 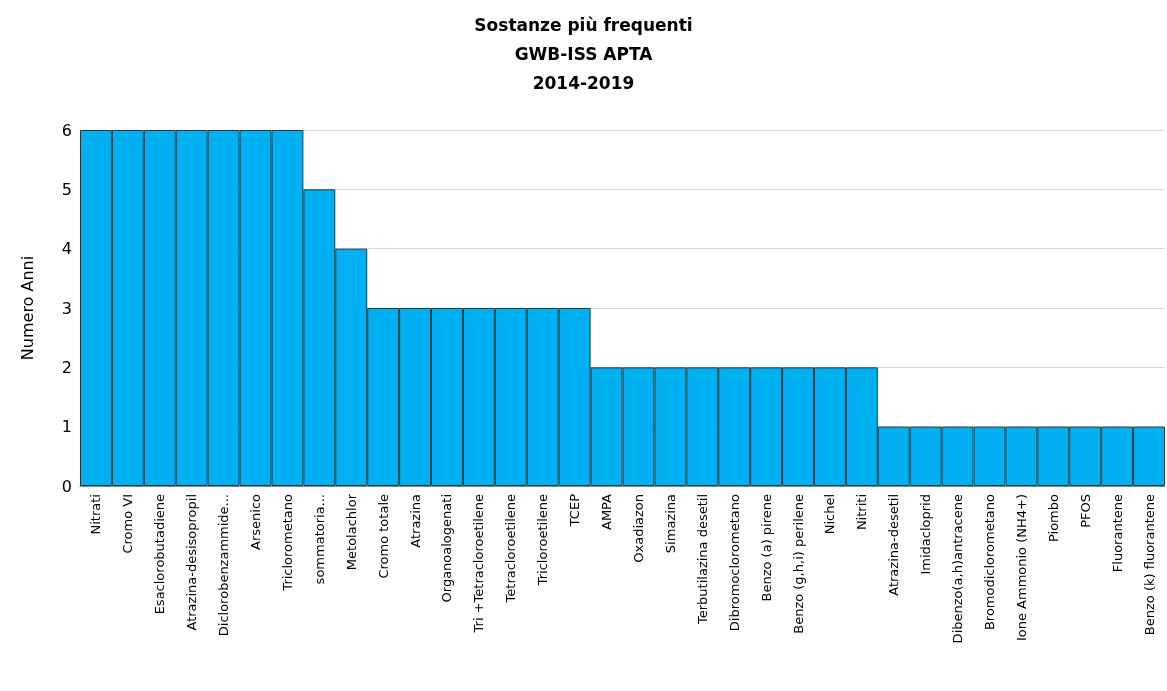 I want to click on y-tick-label: 3, so click(x=66, y=308).